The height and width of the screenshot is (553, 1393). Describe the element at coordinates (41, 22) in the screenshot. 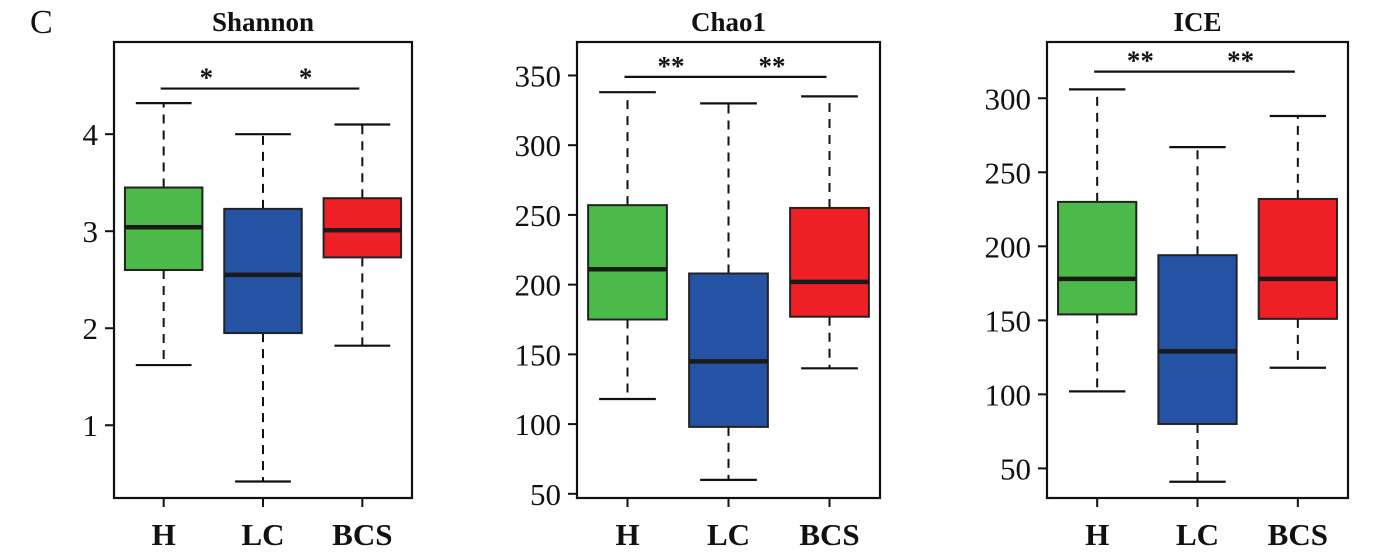

I see `panel-letter: C` at that location.